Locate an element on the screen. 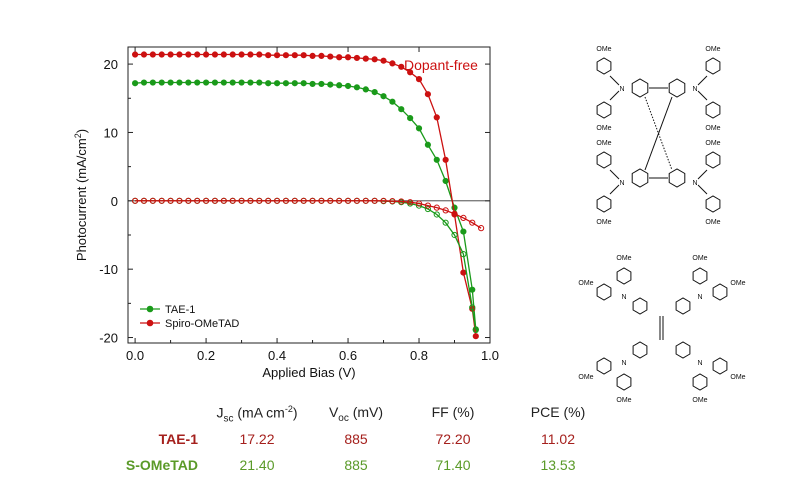  table-header: Voc (mV) is located at coordinates (356, 414).